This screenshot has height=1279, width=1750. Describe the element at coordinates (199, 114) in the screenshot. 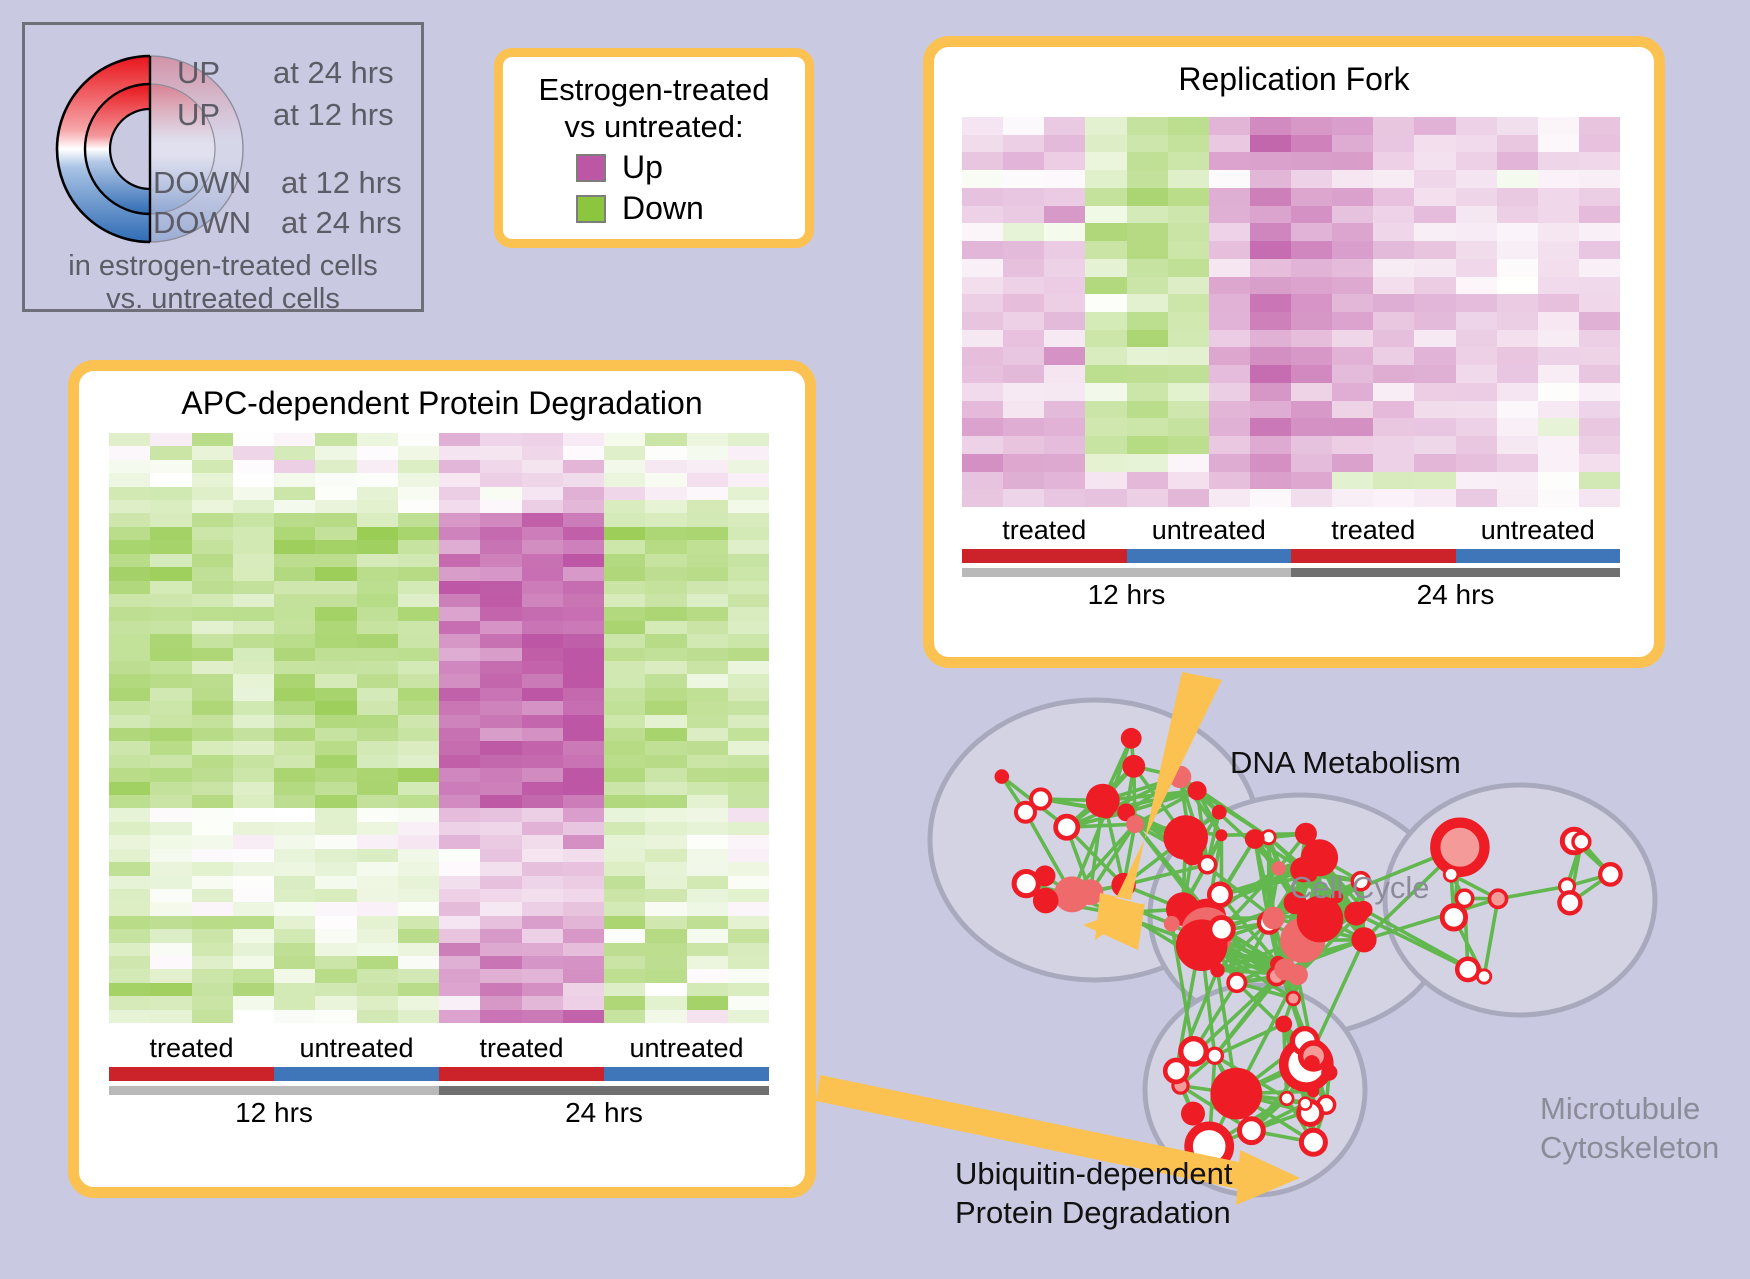

I see `ring-row-1-direction: UP` at that location.